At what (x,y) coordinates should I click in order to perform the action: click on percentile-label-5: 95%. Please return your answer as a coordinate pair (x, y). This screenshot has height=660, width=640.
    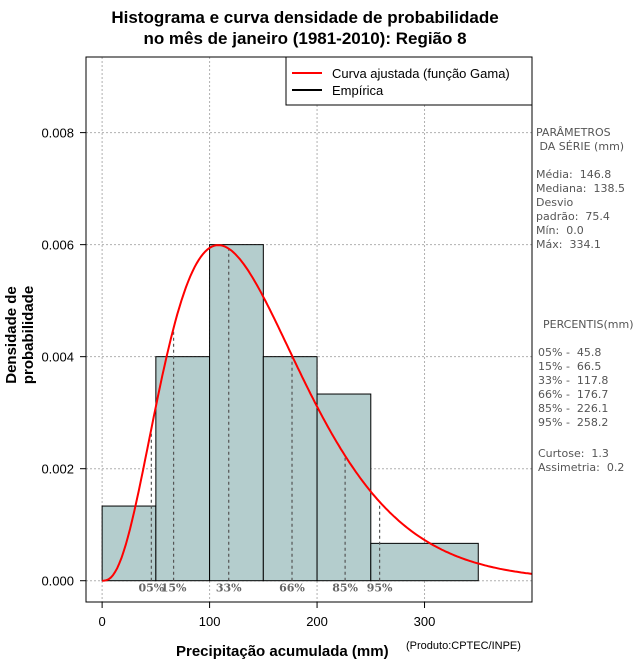
    Looking at the image, I should click on (380, 588).